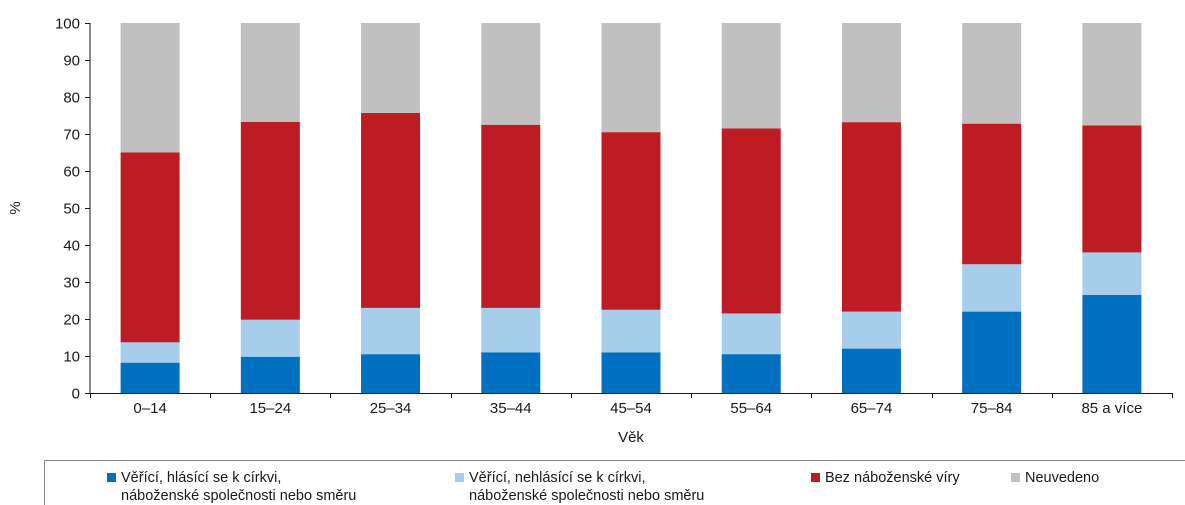  Describe the element at coordinates (71, 98) in the screenshot. I see `y-tick-label: 80` at that location.